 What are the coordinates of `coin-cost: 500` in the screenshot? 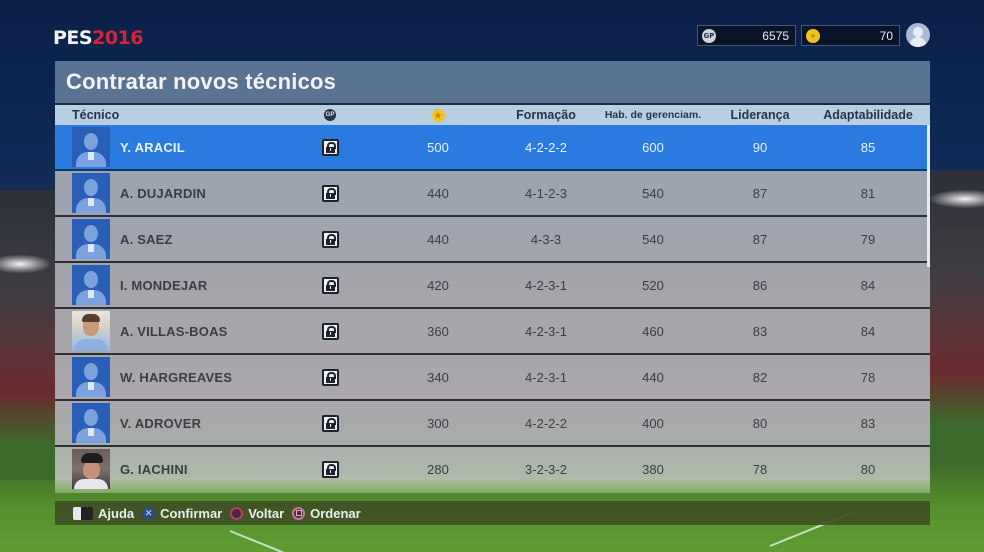 It's located at (438, 147).